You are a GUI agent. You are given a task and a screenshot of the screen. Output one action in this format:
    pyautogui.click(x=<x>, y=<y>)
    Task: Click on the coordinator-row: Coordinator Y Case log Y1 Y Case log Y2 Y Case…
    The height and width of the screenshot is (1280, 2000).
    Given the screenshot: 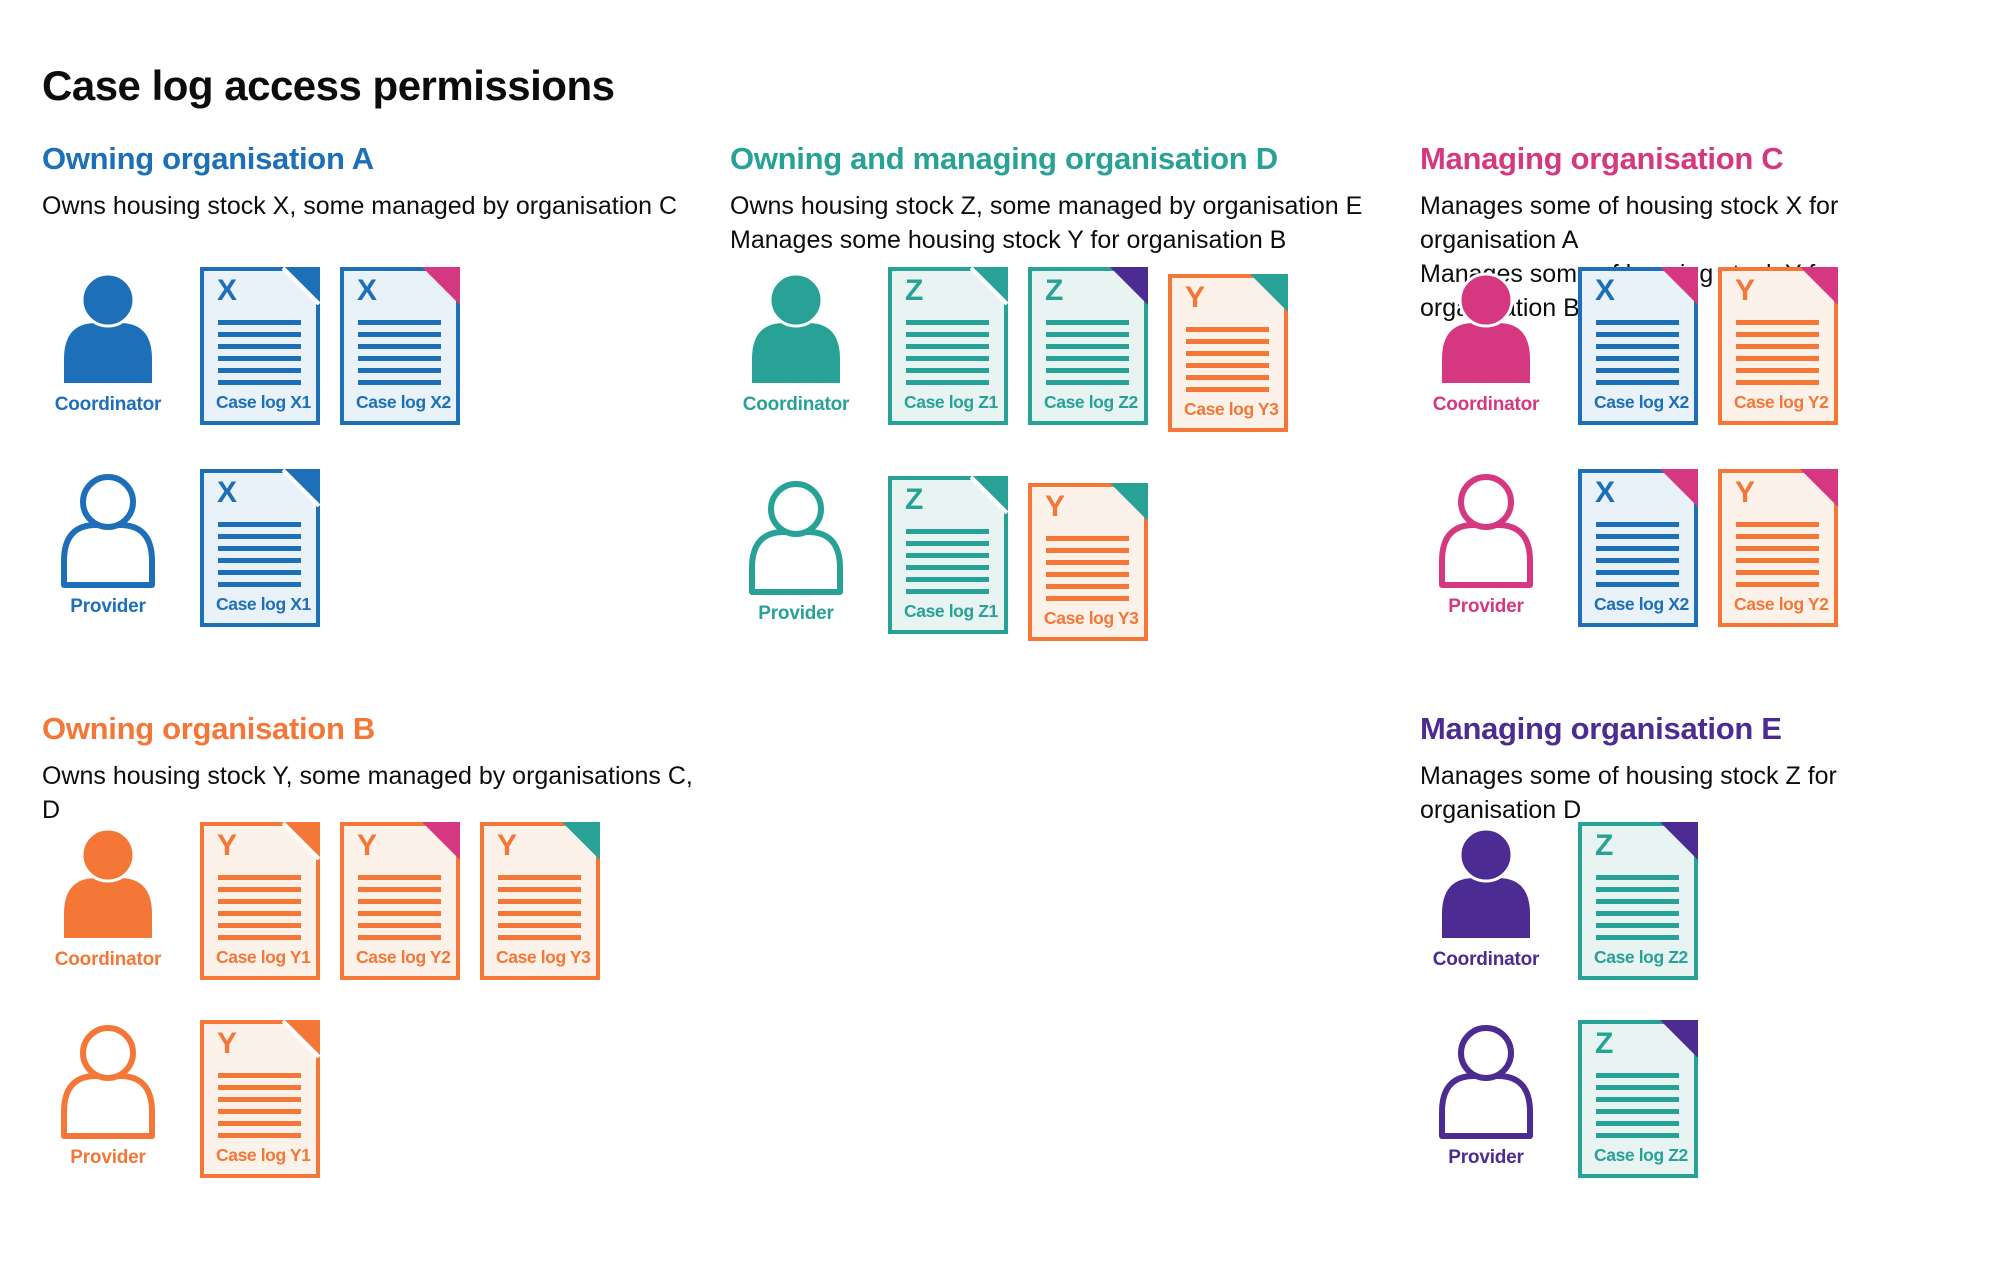 What is the action you would take?
    pyautogui.click(x=372, y=901)
    